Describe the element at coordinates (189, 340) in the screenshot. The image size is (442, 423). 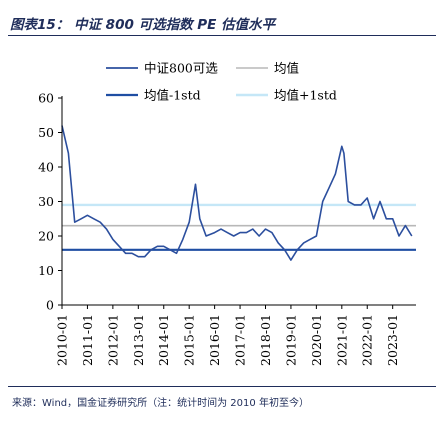
I see `x-tick-label: 2015-01` at that location.